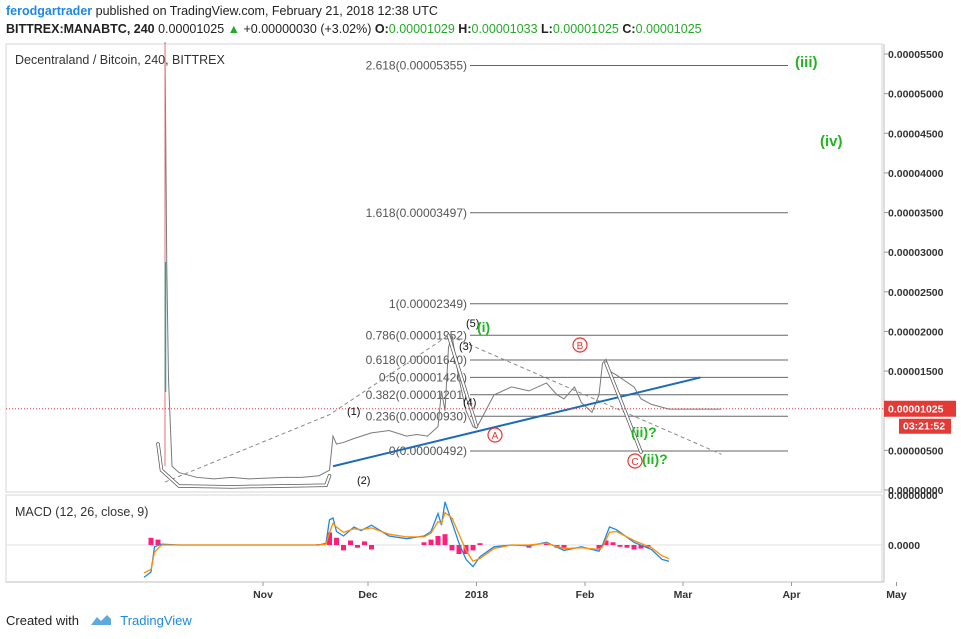 This screenshot has height=639, width=961. What do you see at coordinates (120, 60) in the screenshot?
I see `chart-title: Decentraland / Bitcoin, 240, BITTREX` at bounding box center [120, 60].